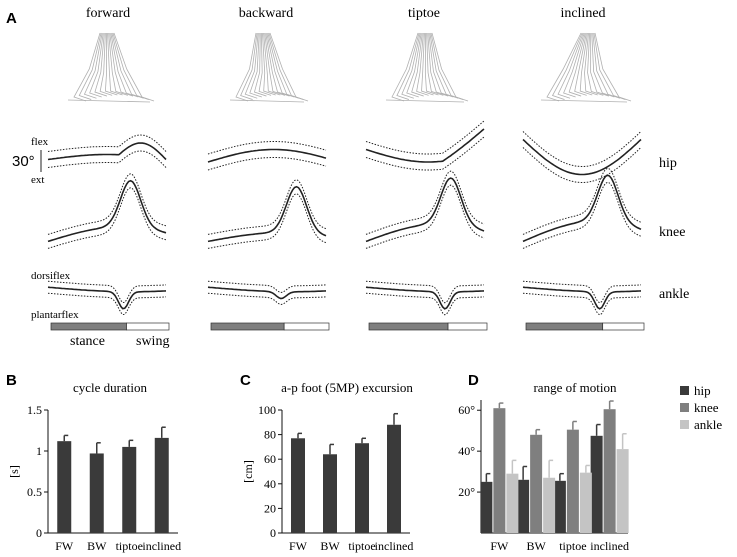  Describe the element at coordinates (684, 424) in the screenshot. I see `legend-swatch-ankle` at that location.